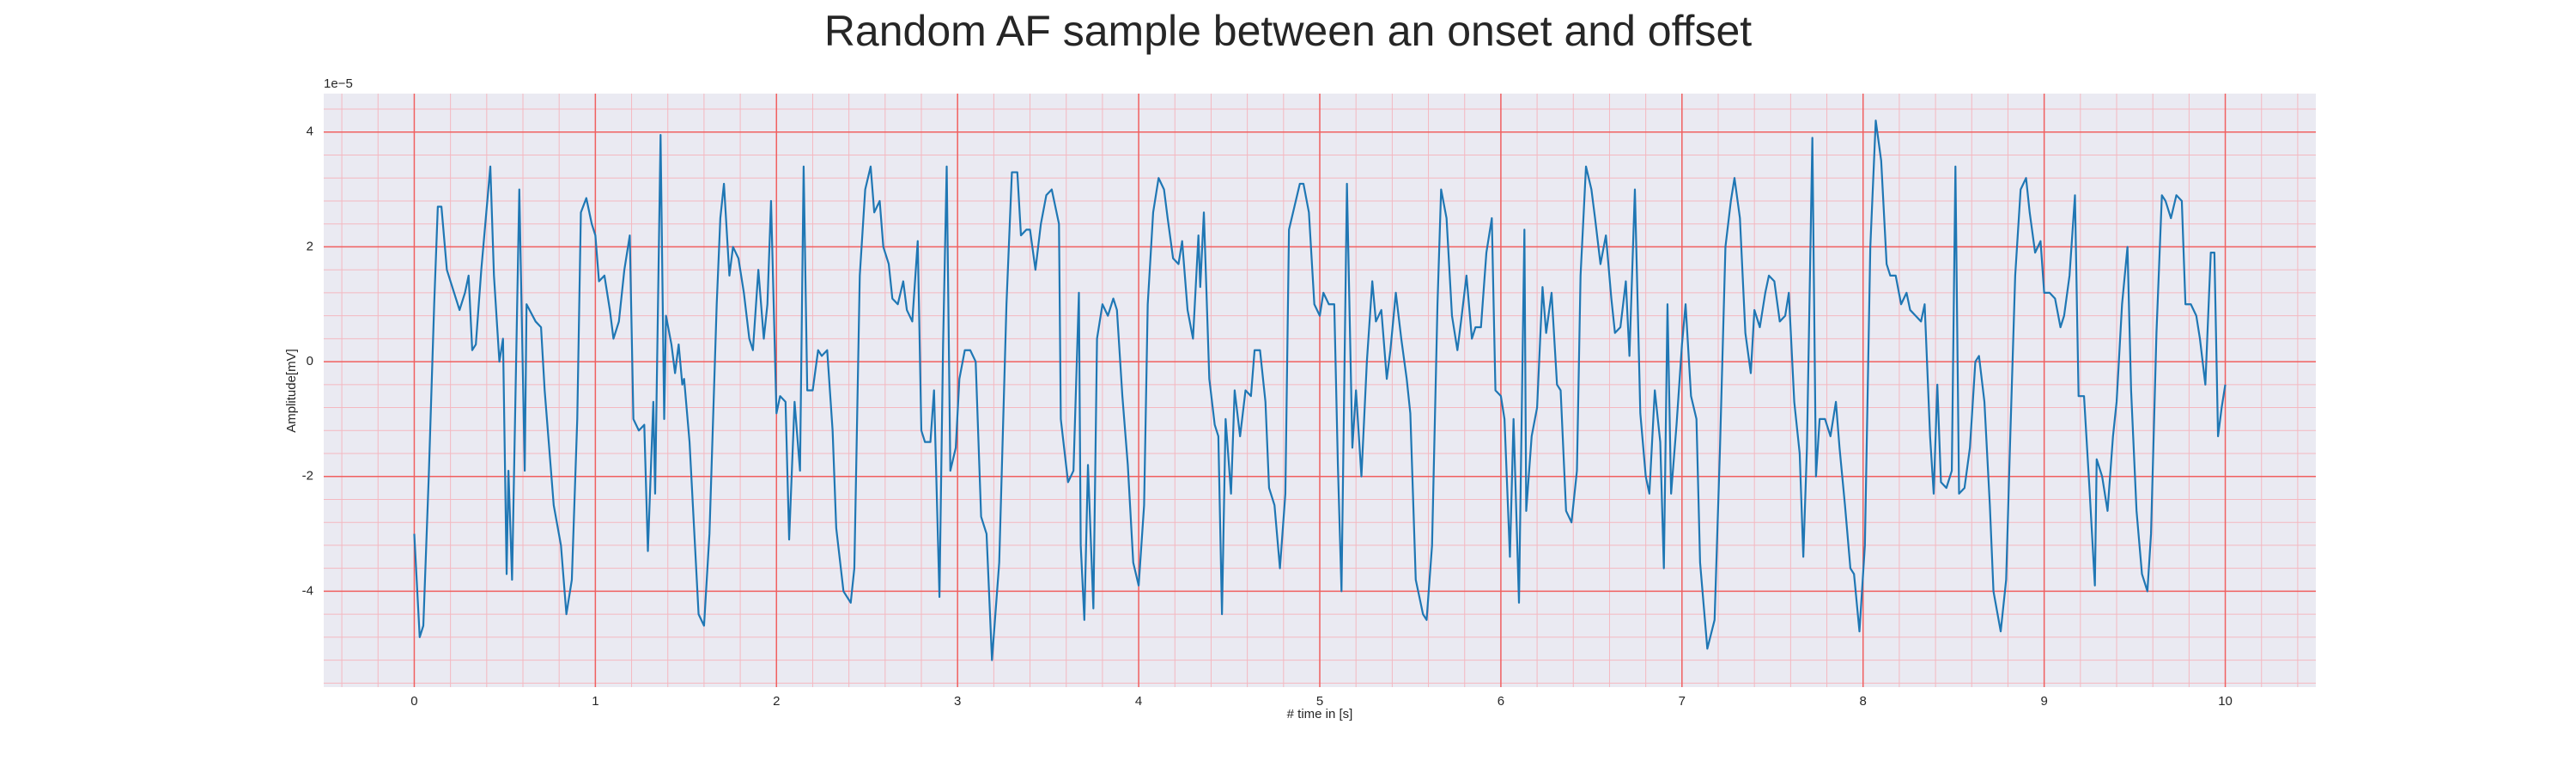  What do you see at coordinates (413, 701) in the screenshot?
I see `x-tick-label: 0` at bounding box center [413, 701].